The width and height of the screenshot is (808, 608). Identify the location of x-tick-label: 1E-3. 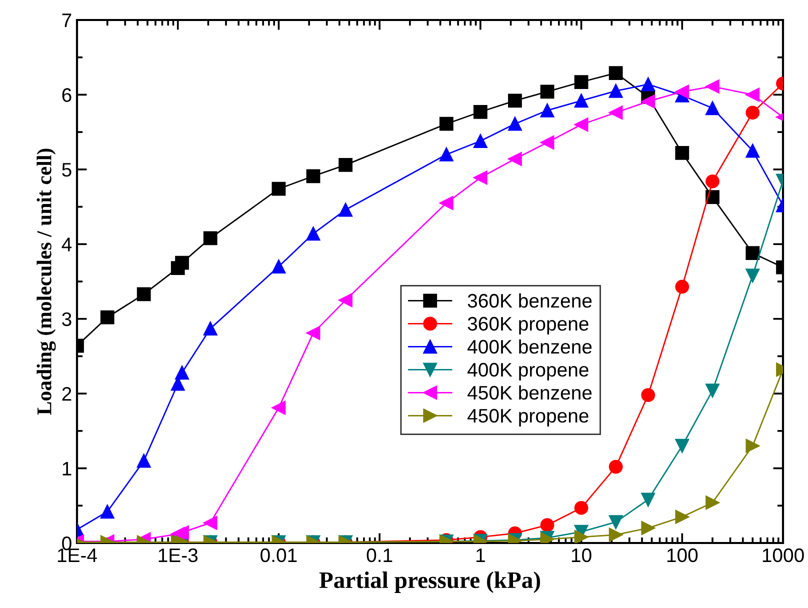
(178, 555).